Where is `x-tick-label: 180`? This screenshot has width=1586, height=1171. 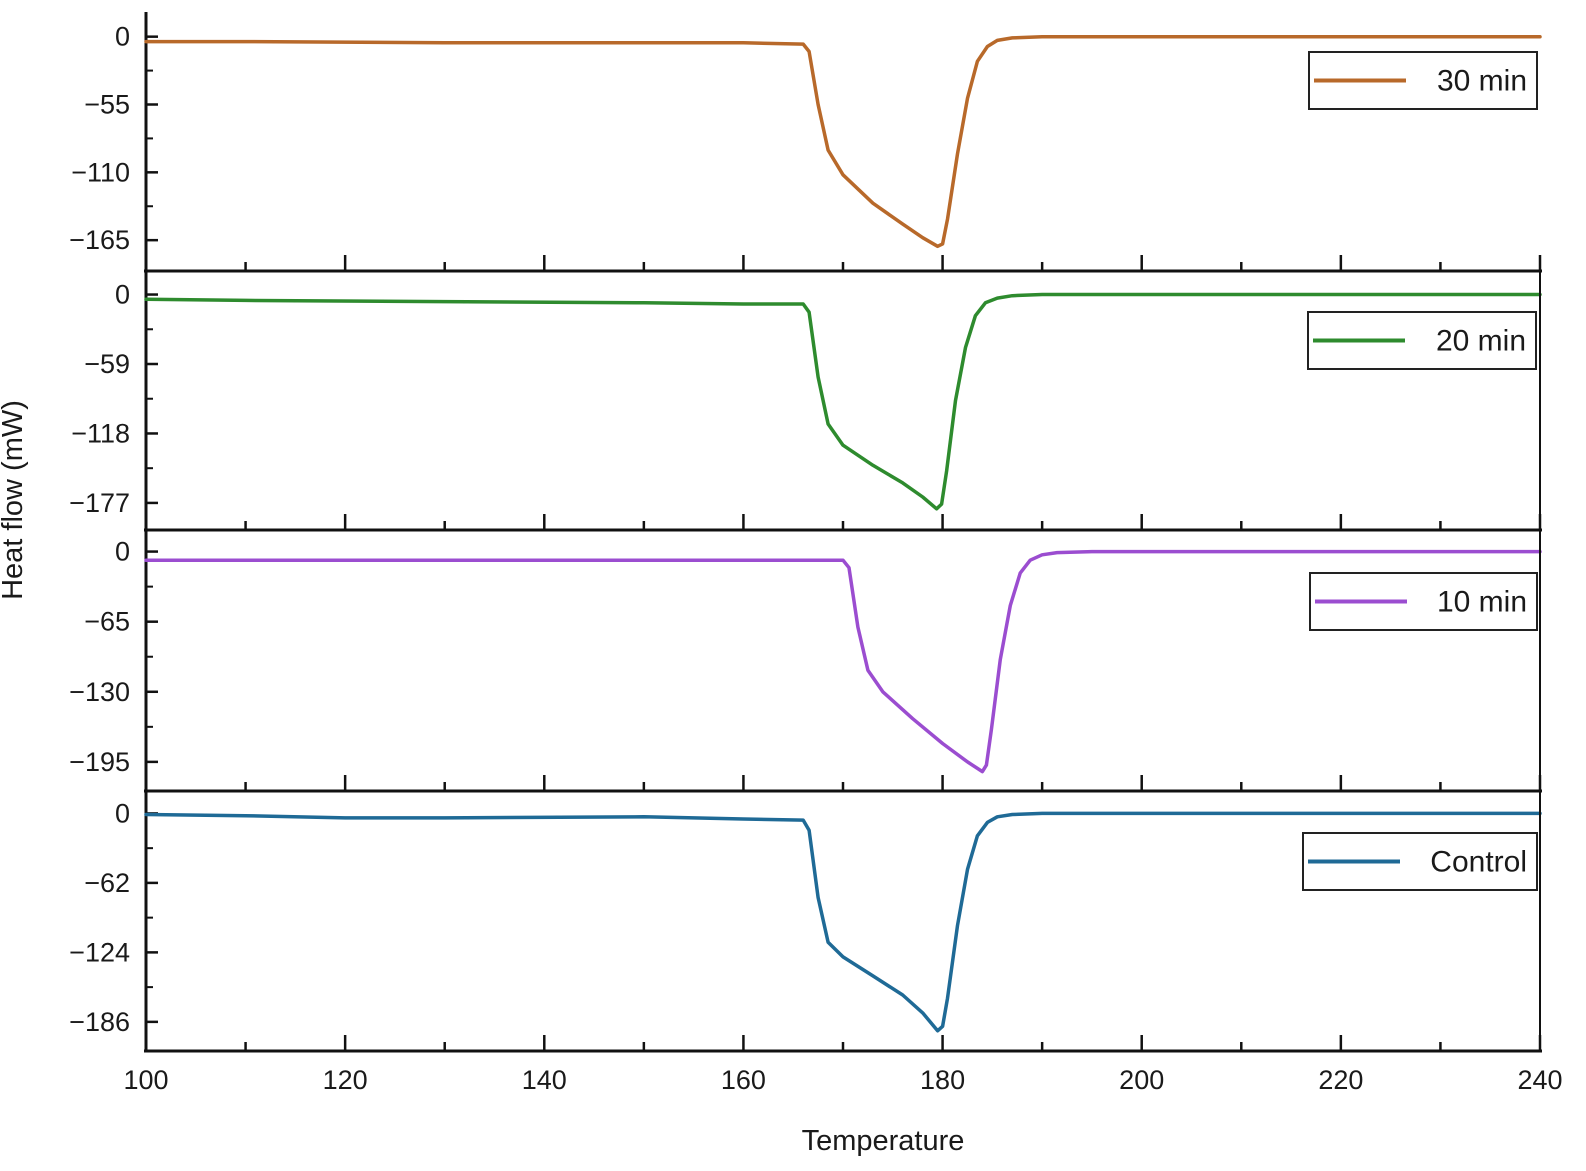 x-tick-label: 180 is located at coordinates (942, 1080).